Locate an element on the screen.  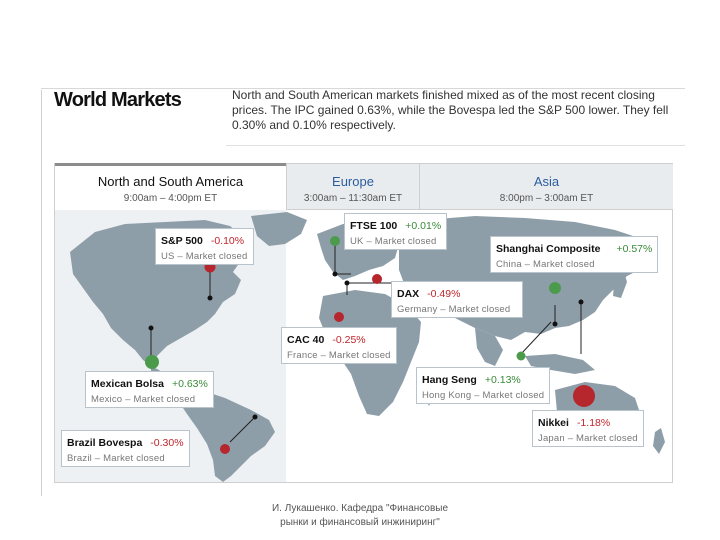
market-status: Mexico – Market closed is located at coordinates (143, 399).